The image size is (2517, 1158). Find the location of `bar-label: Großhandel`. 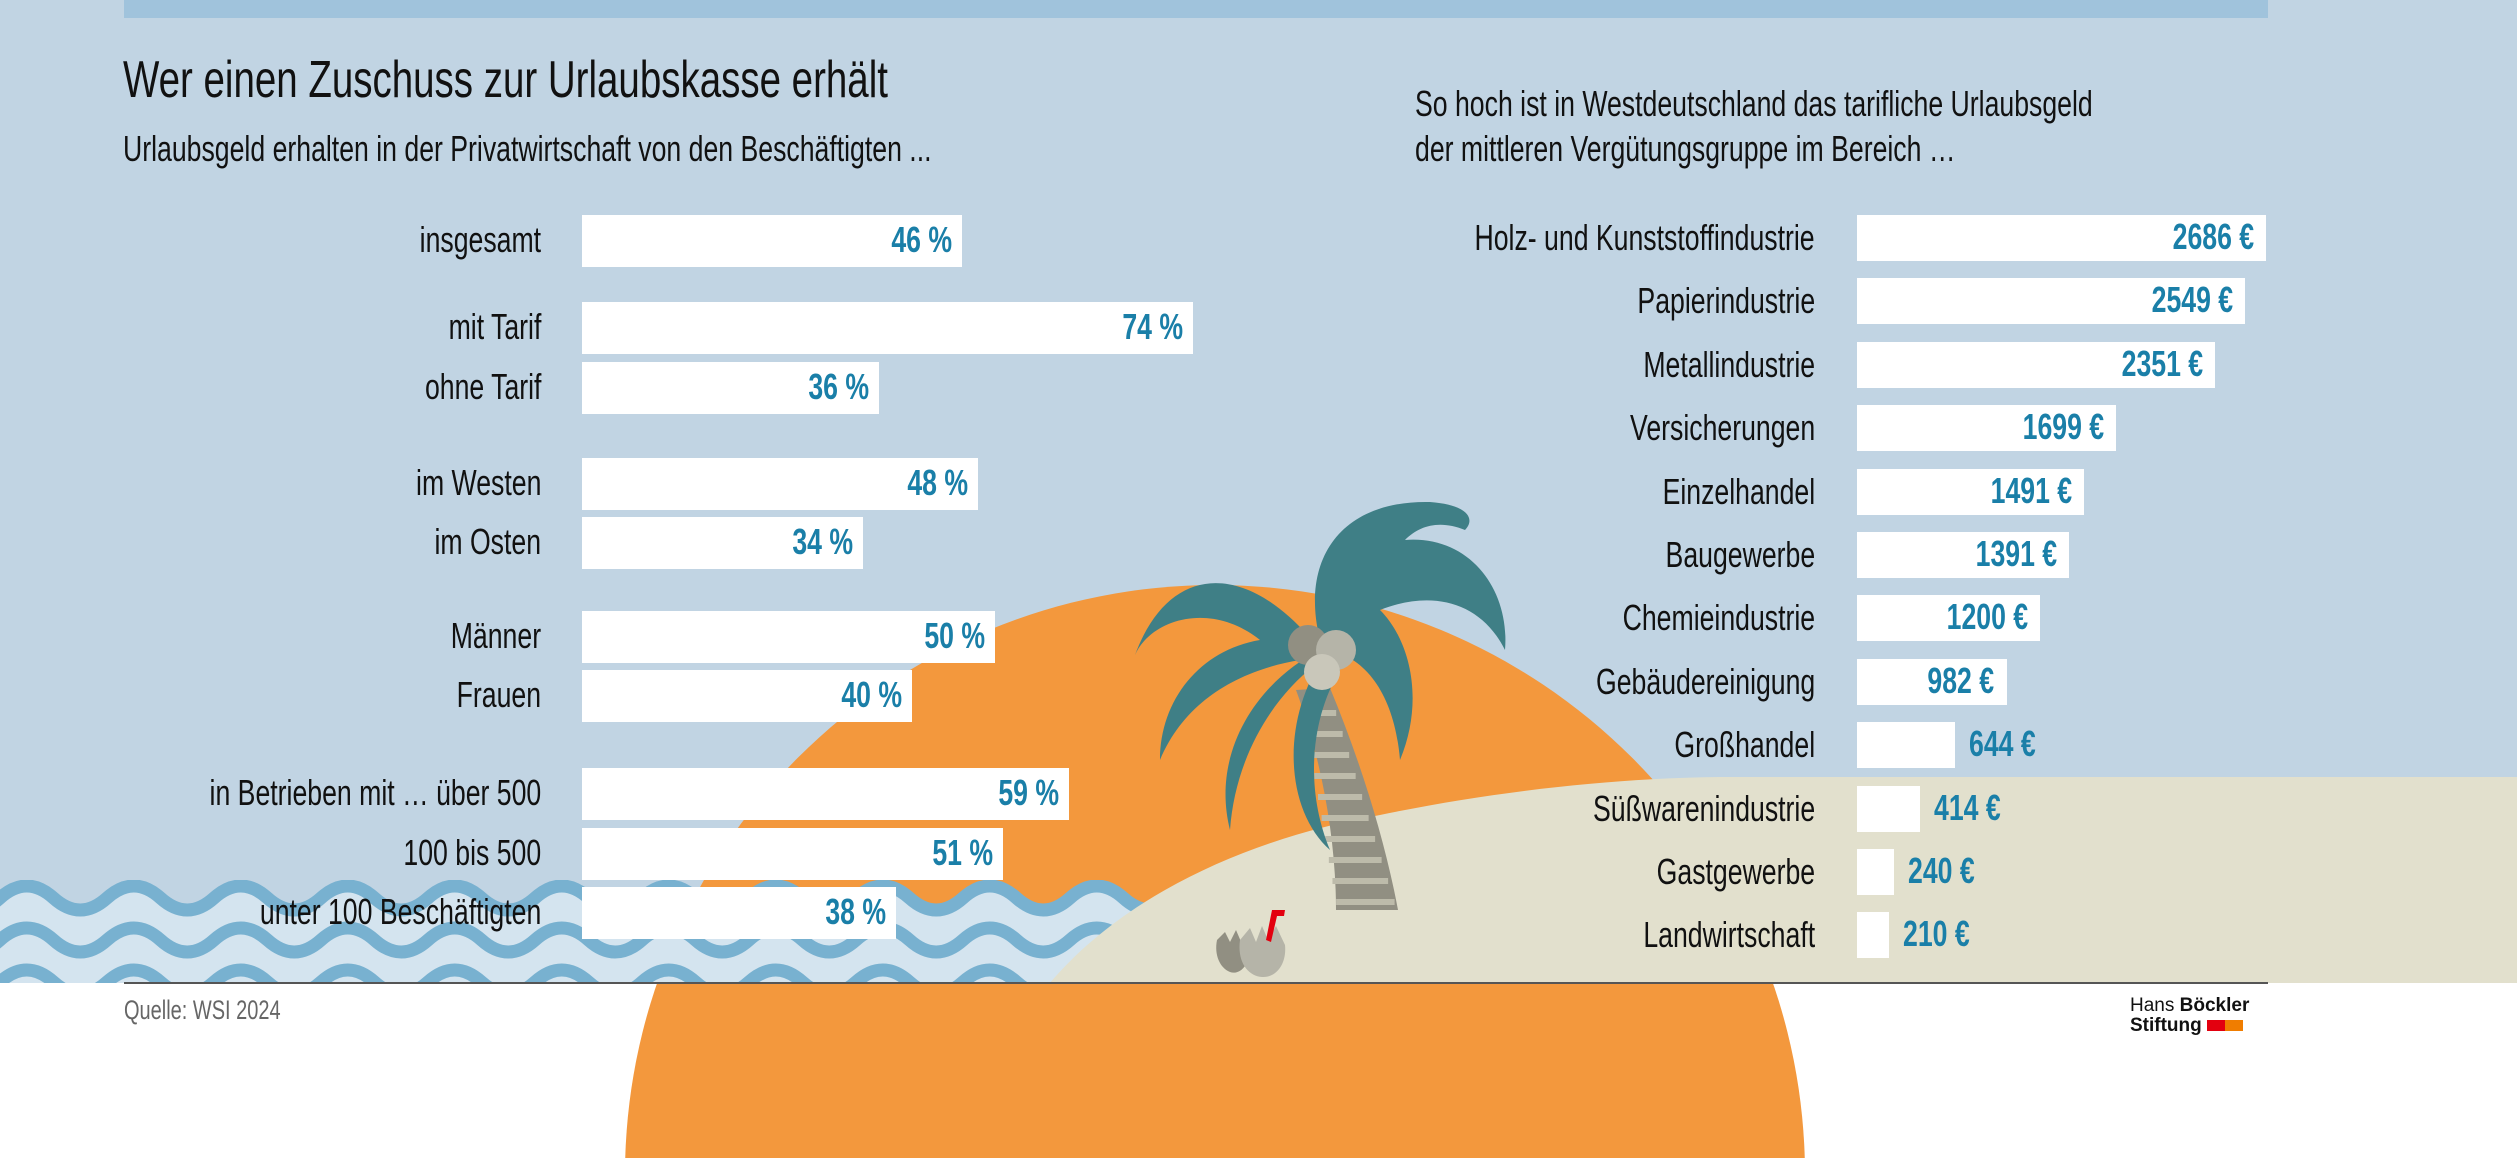

bar-label: Großhandel is located at coordinates (1720, 745).